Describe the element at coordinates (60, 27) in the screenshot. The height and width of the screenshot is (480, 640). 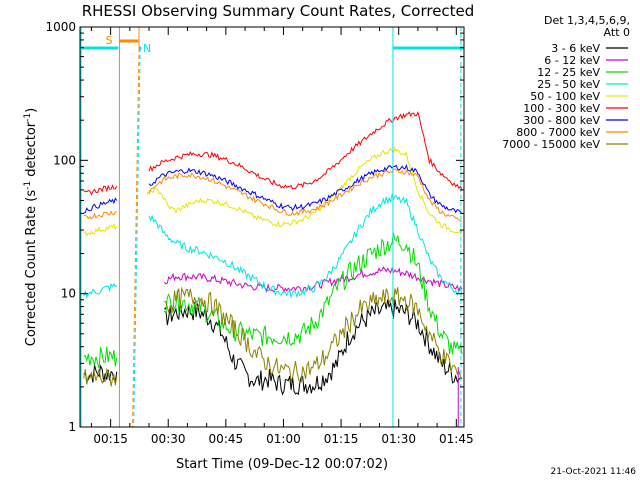
I see `y-tick-label: 1000` at that location.